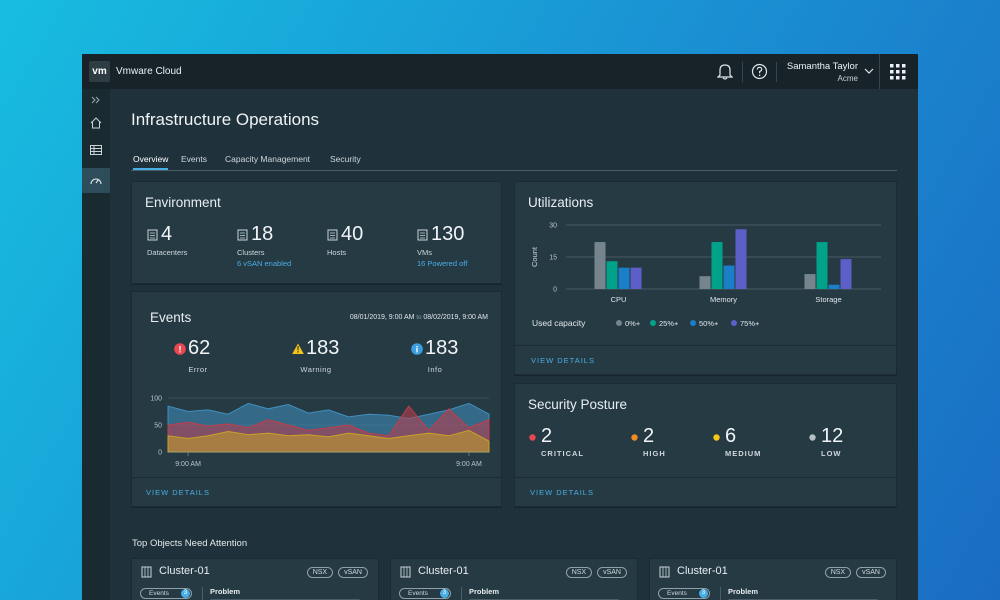 The height and width of the screenshot is (600, 1000). Describe the element at coordinates (822, 66) in the screenshot. I see `user-name: Samantha Taylor` at that location.